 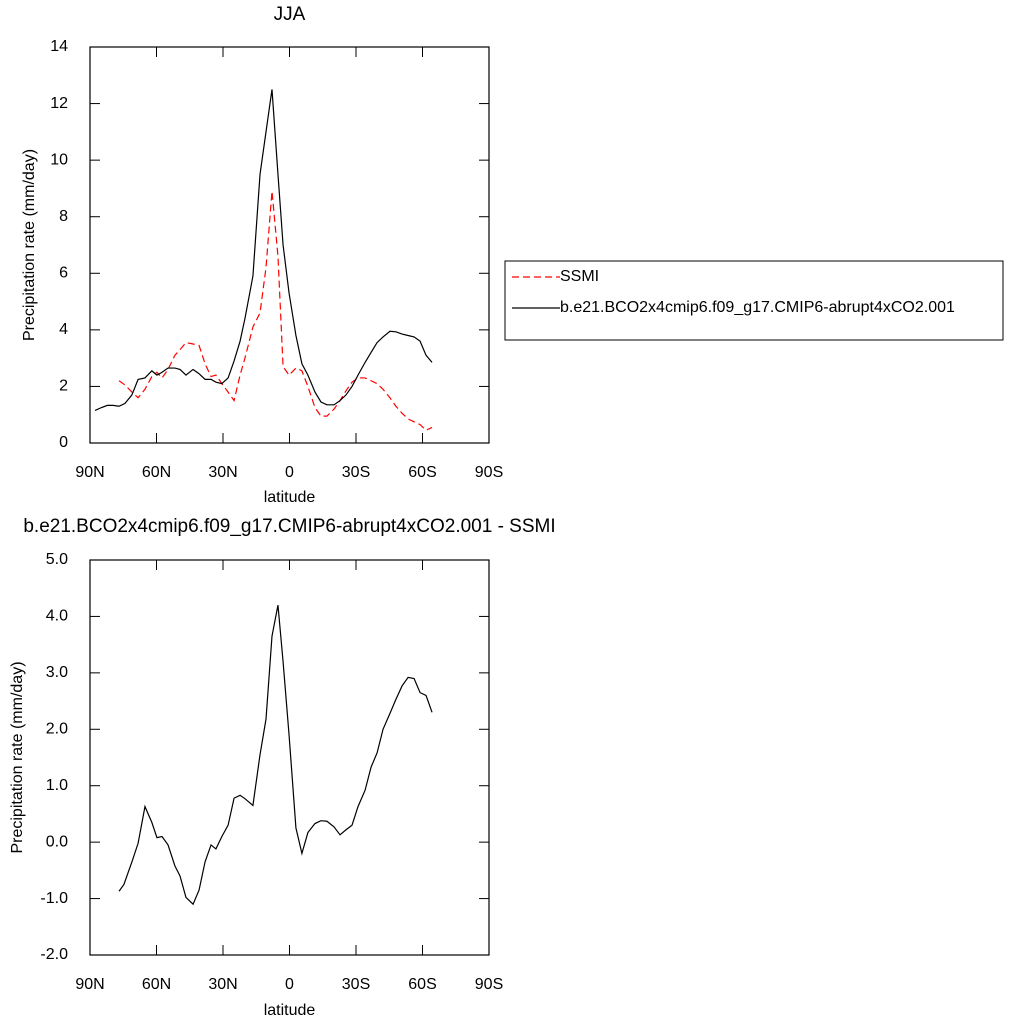 What do you see at coordinates (57, 729) in the screenshot?
I see `y-tick-label: 2.0` at bounding box center [57, 729].